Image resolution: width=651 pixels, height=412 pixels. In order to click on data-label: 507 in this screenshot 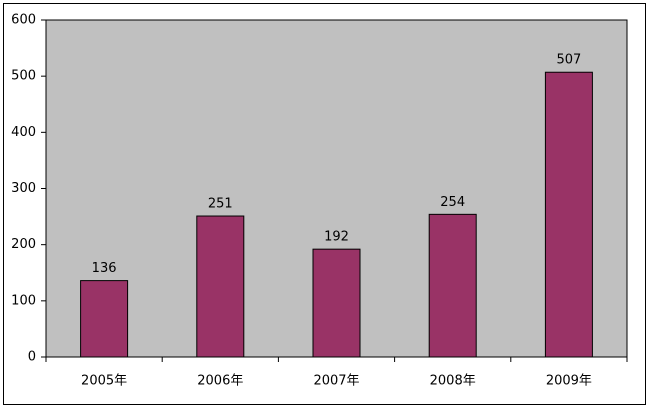, I will do `click(568, 60)`.